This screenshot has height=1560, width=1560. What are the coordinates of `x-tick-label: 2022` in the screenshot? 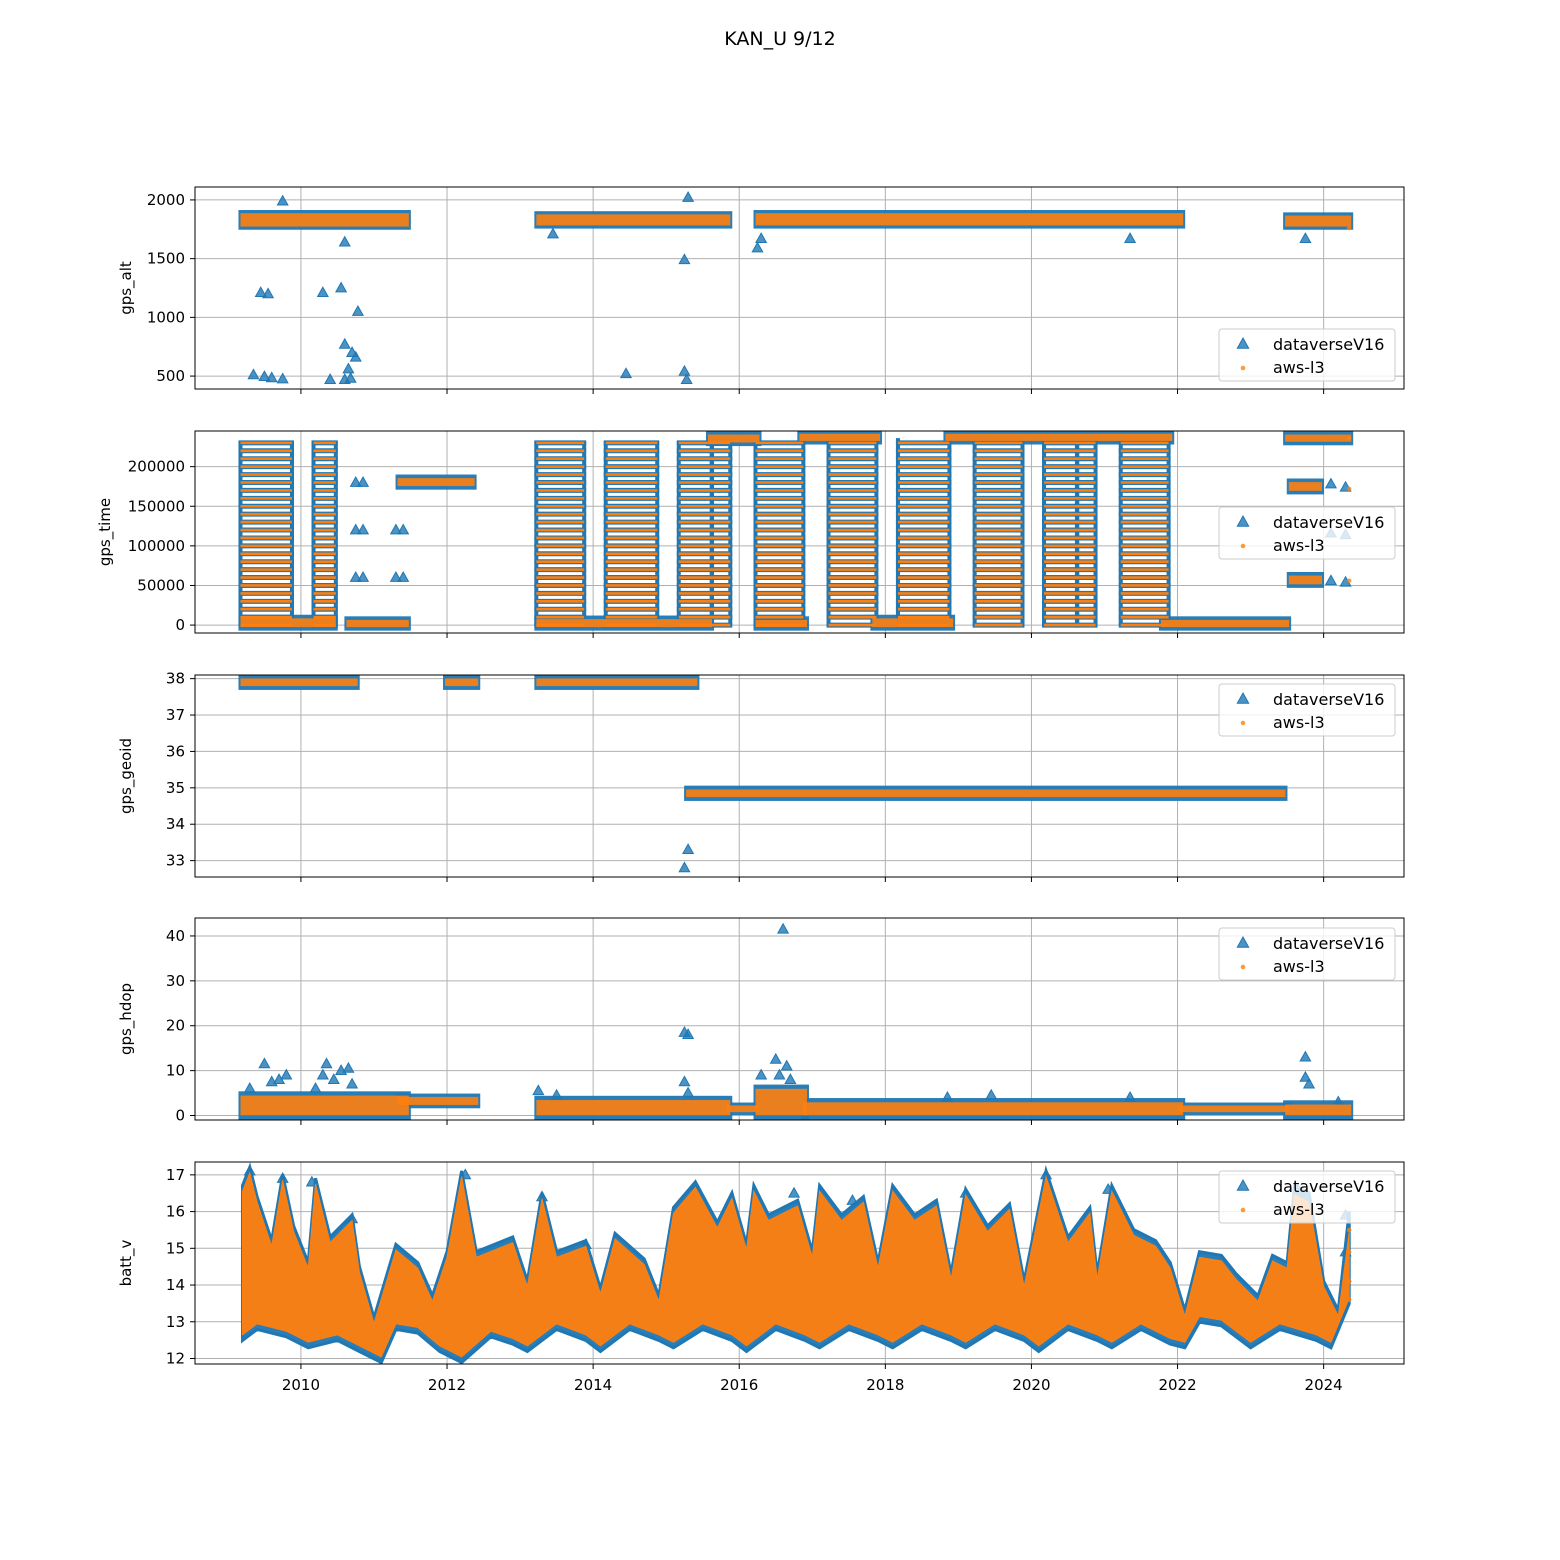 It's located at (1177, 1385).